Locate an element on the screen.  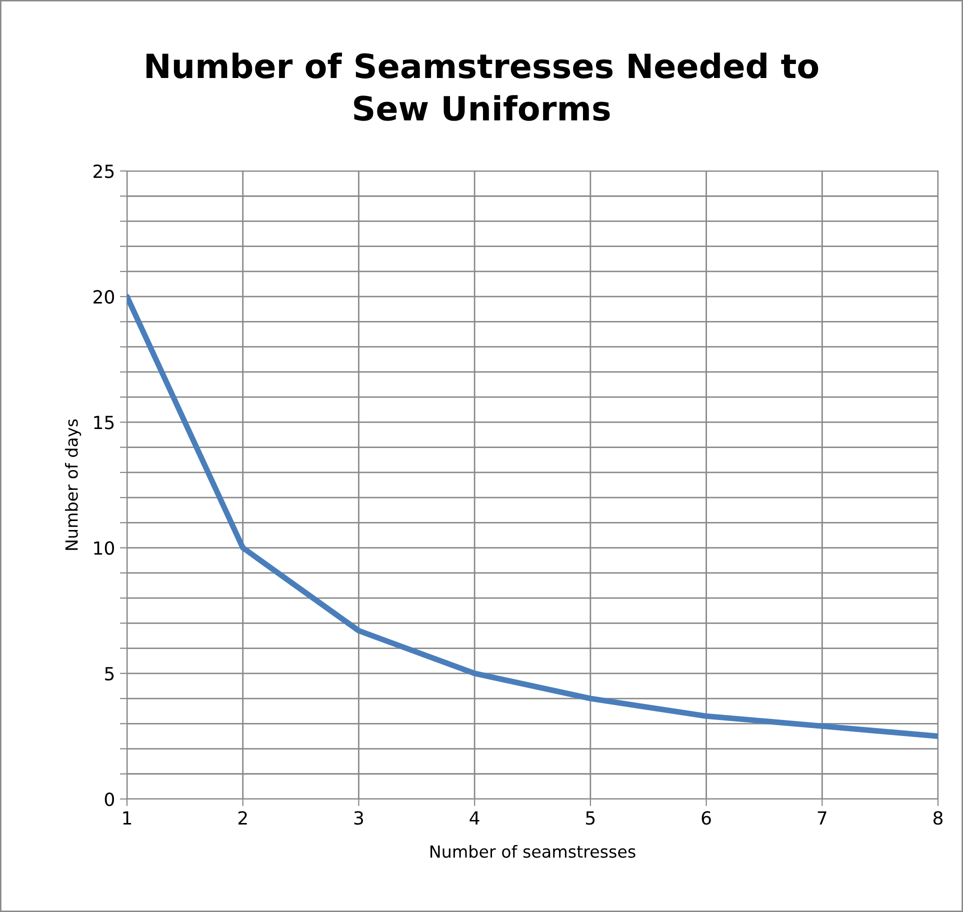
chart-title: Number of Seamstresses Needed to Sew Uniforms is located at coordinates (482, 86).